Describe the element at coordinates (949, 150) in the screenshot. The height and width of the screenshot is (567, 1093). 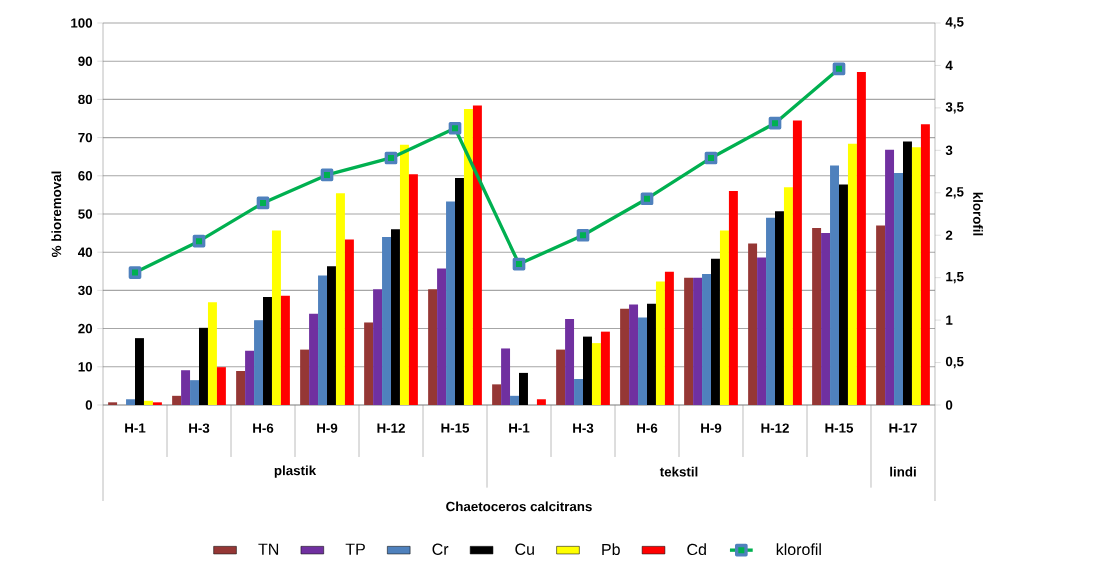
I see `y2-tick-label: 3` at that location.